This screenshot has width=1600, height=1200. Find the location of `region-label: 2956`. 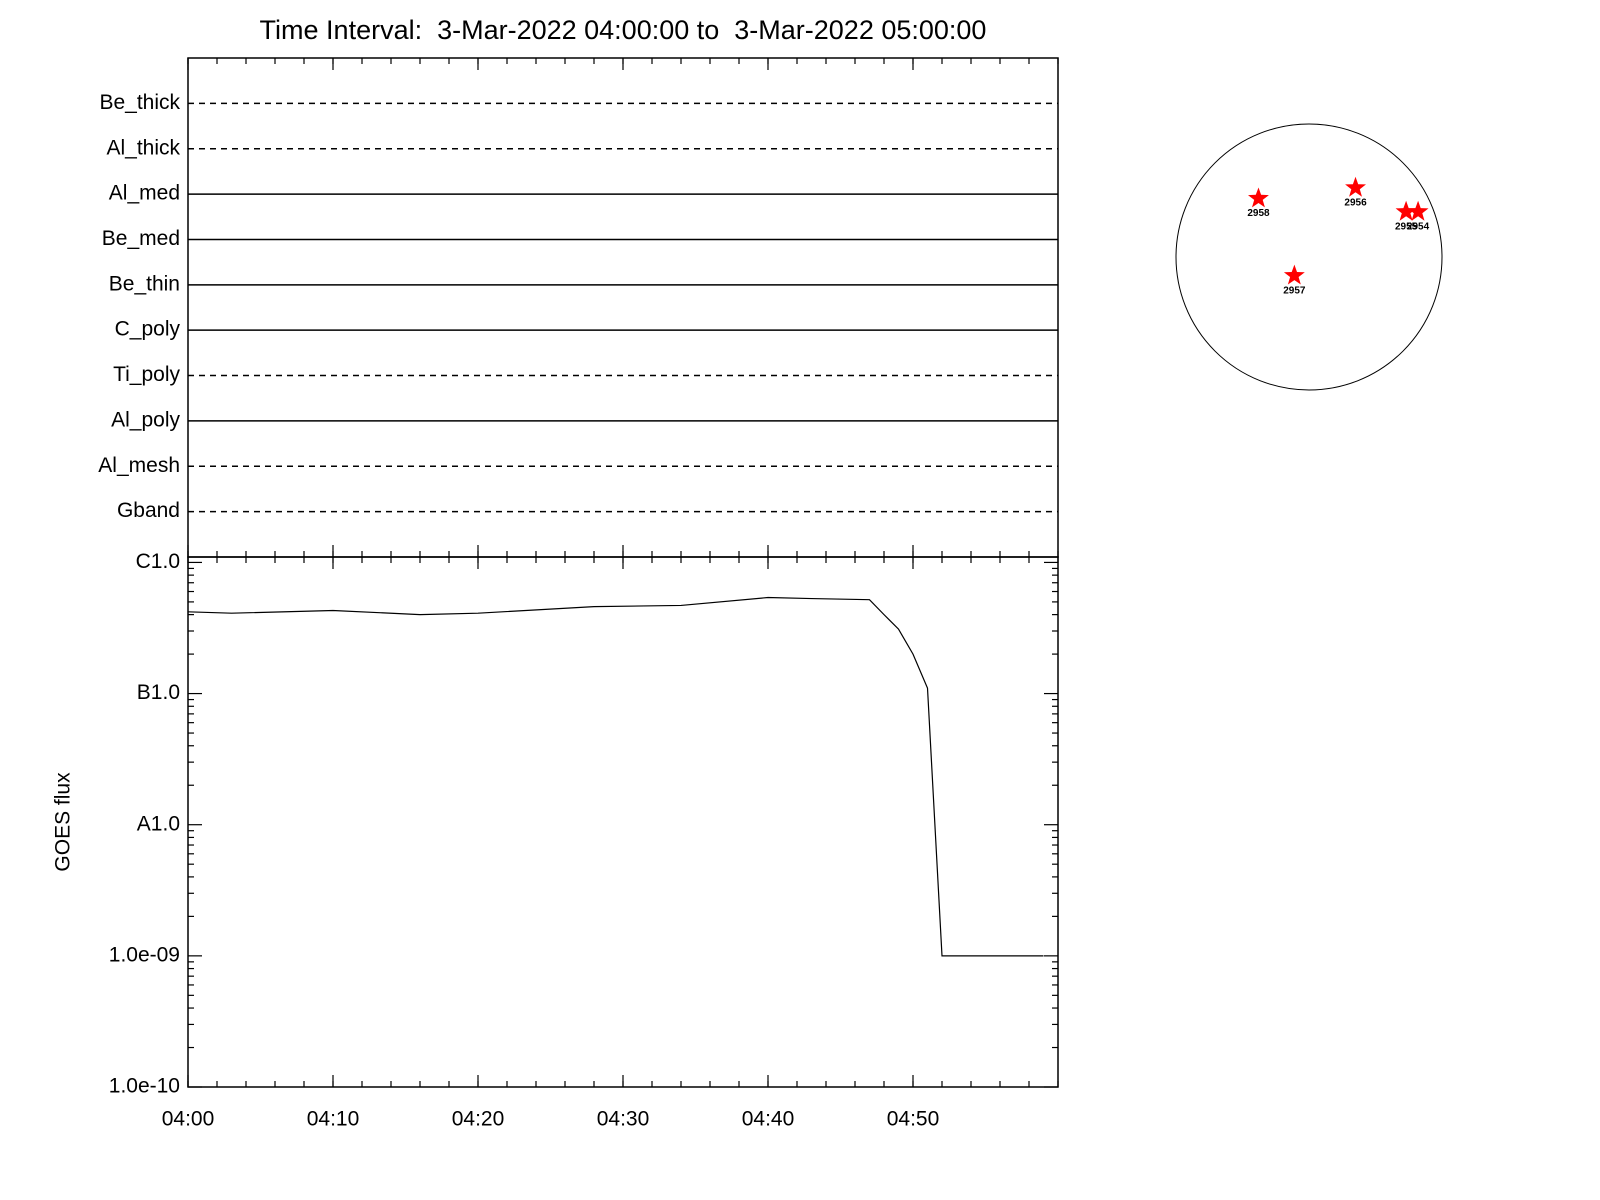

region-label: 2956 is located at coordinates (1355, 202).